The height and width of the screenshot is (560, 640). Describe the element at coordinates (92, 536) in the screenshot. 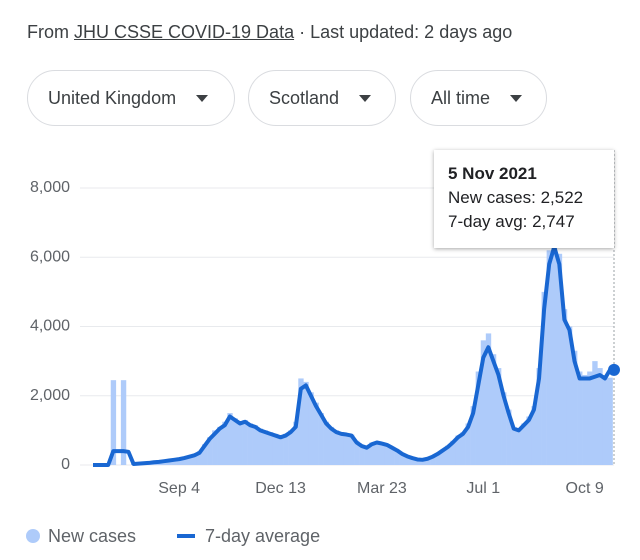

I see `legend-label: New cases` at that location.